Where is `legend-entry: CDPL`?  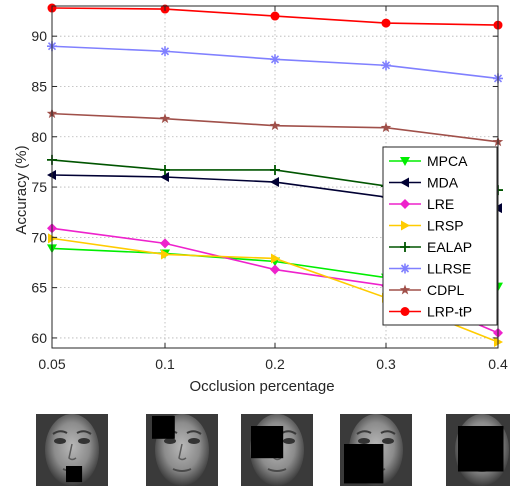
legend-entry: CDPL is located at coordinates (427, 290).